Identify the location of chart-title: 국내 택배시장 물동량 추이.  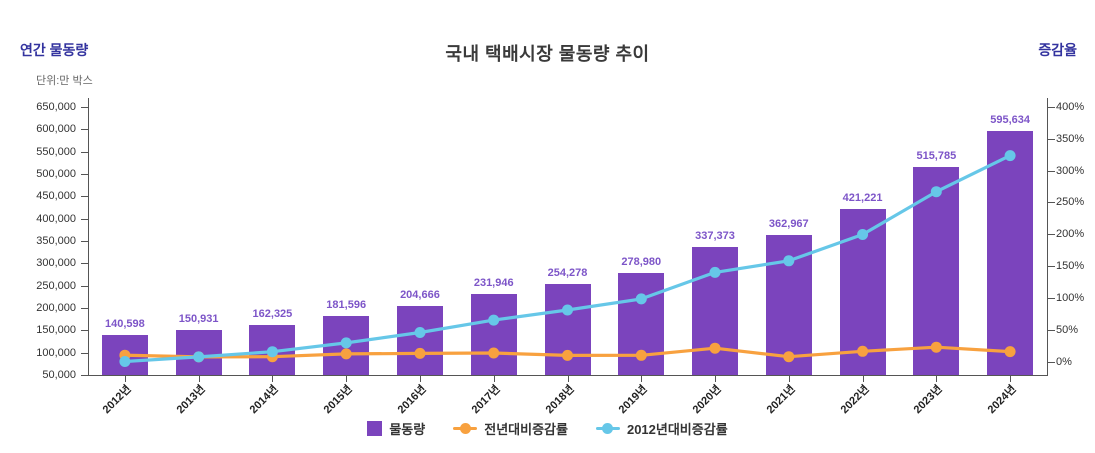
(547, 54).